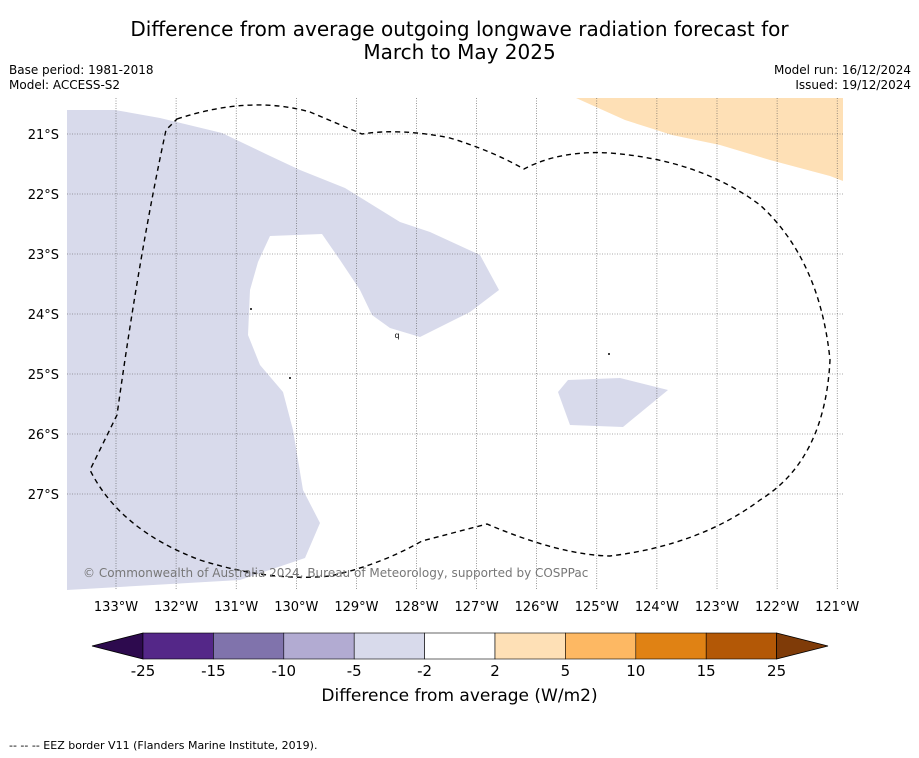 The width and height of the screenshot is (919, 758). I want to click on colorbar-tick-label: 2, so click(495, 671).